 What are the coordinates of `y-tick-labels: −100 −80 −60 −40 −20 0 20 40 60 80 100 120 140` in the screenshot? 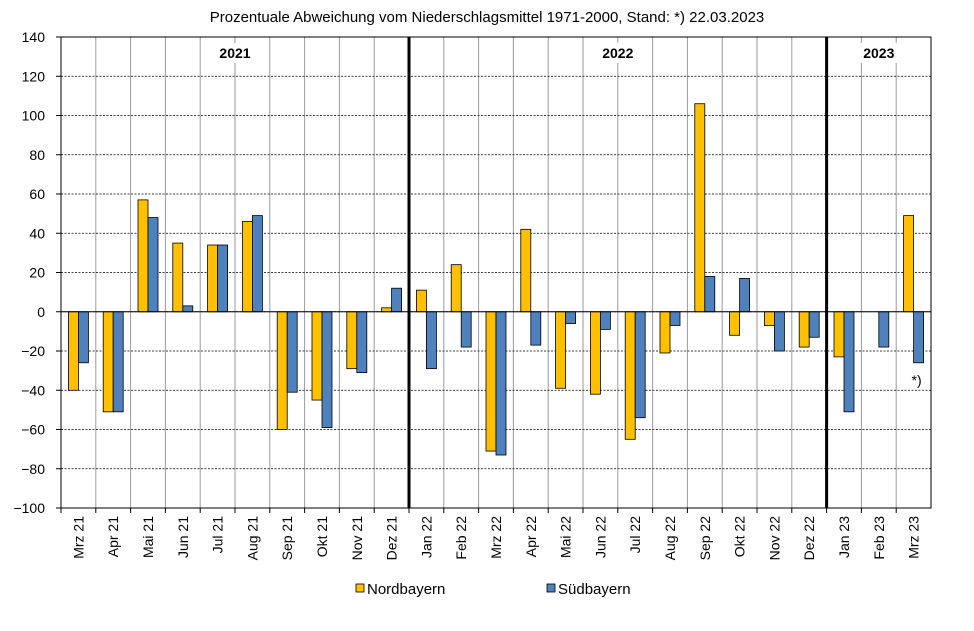 It's located at (37, 272).